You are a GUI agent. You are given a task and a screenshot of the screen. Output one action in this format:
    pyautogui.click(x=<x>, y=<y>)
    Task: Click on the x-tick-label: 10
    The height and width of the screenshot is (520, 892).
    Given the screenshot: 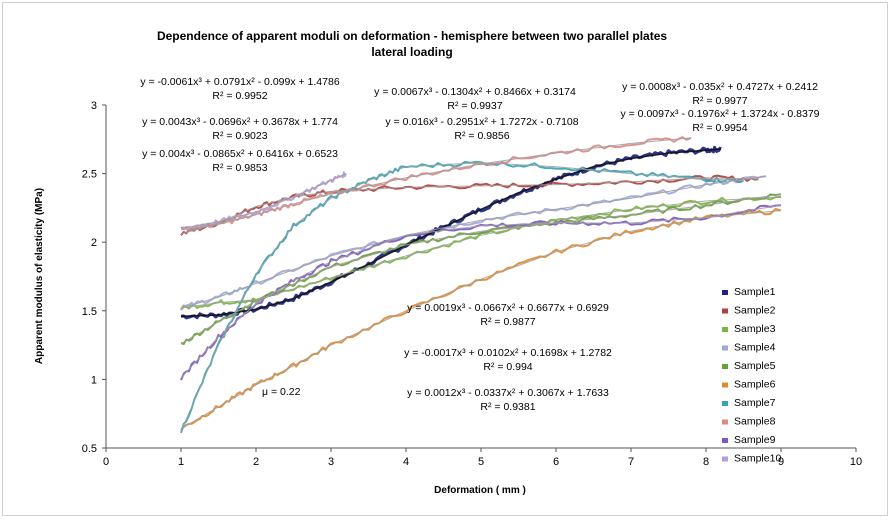 What is the action you would take?
    pyautogui.click(x=856, y=462)
    